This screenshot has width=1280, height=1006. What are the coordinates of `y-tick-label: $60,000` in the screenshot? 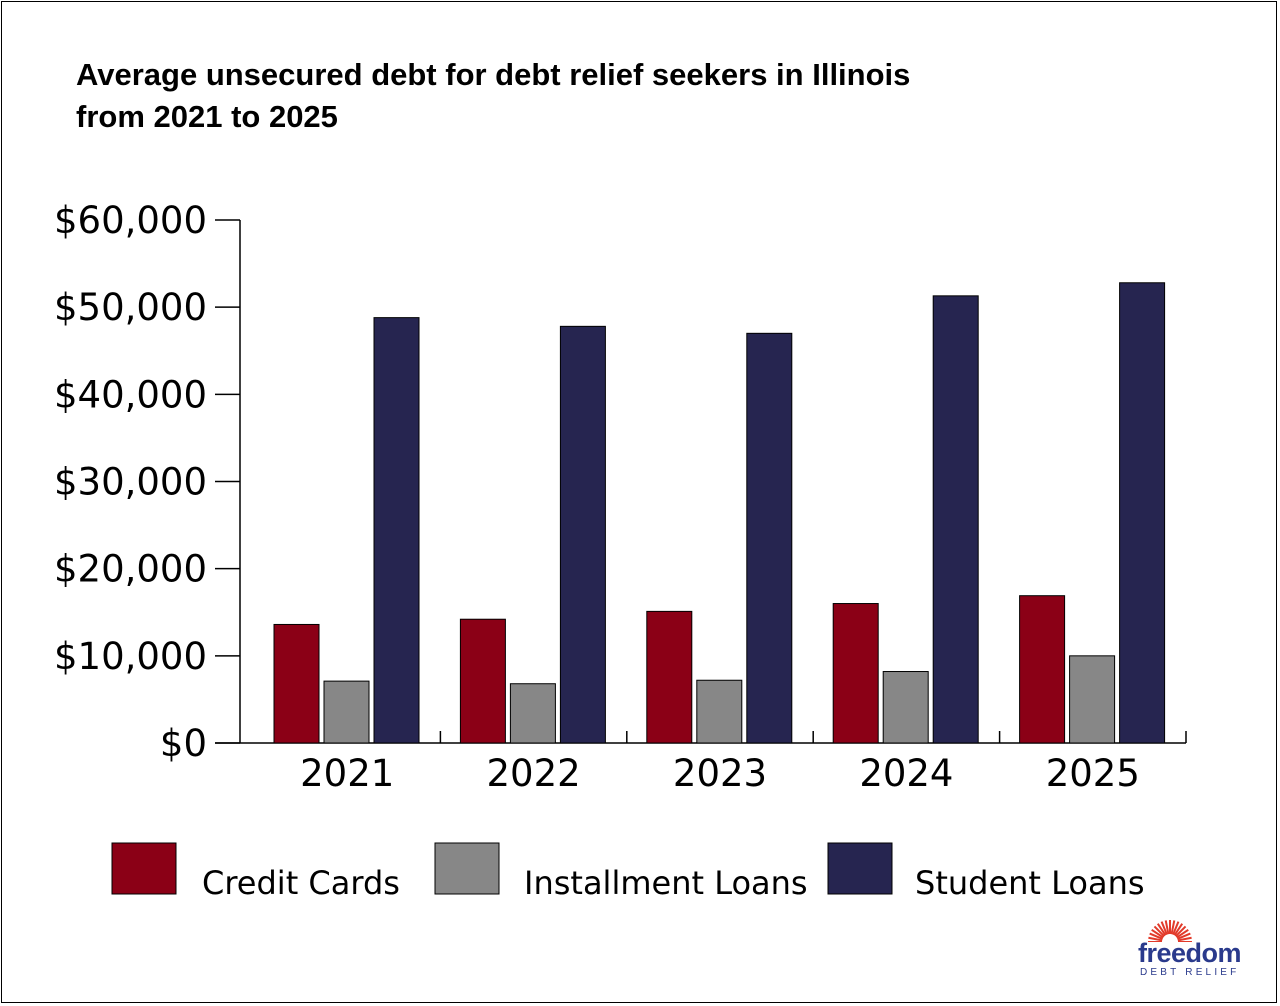 It's located at (130, 220).